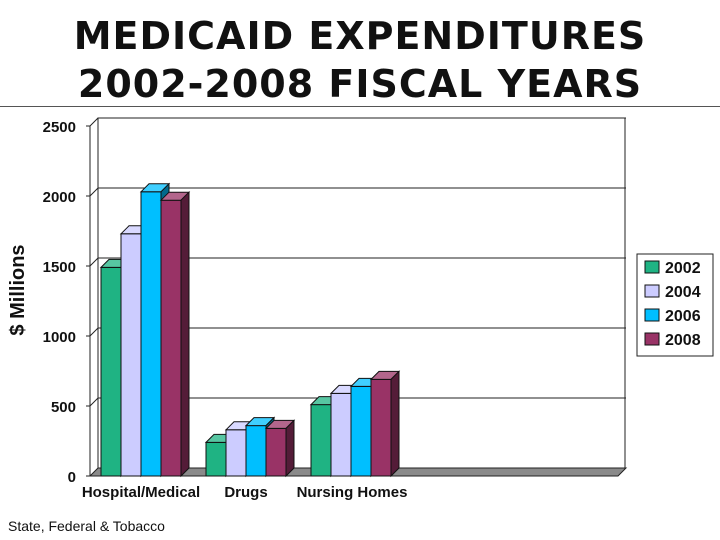 This screenshot has height=540, width=720. What do you see at coordinates (360, 36) in the screenshot?
I see `chart-title-line-1: MEDICAID EXPENDITURES` at bounding box center [360, 36].